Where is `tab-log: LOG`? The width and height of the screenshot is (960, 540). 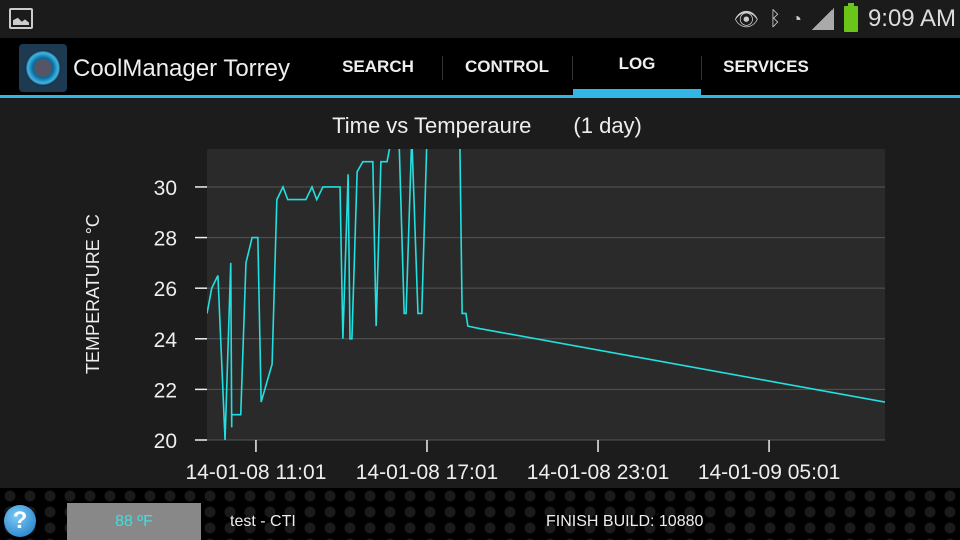 tab-log: LOG is located at coordinates (637, 66).